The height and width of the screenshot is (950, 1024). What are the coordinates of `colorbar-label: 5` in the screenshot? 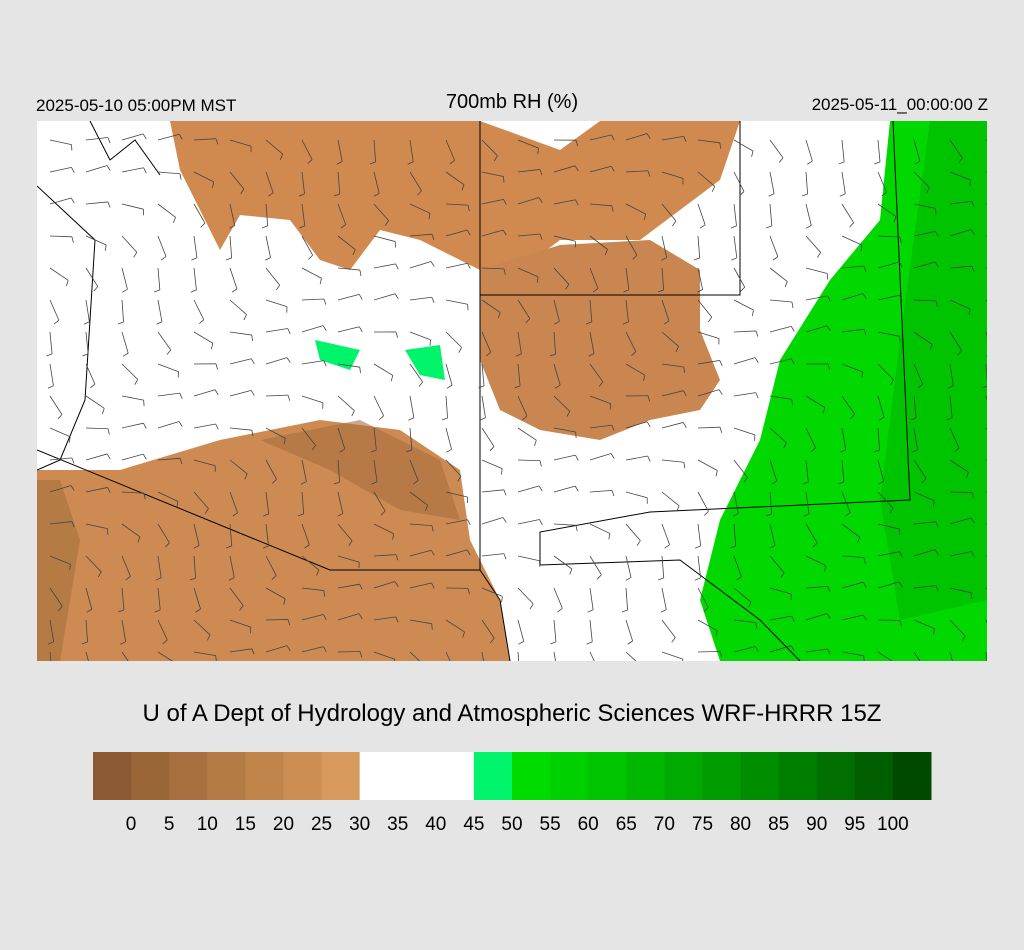 It's located at (169, 824).